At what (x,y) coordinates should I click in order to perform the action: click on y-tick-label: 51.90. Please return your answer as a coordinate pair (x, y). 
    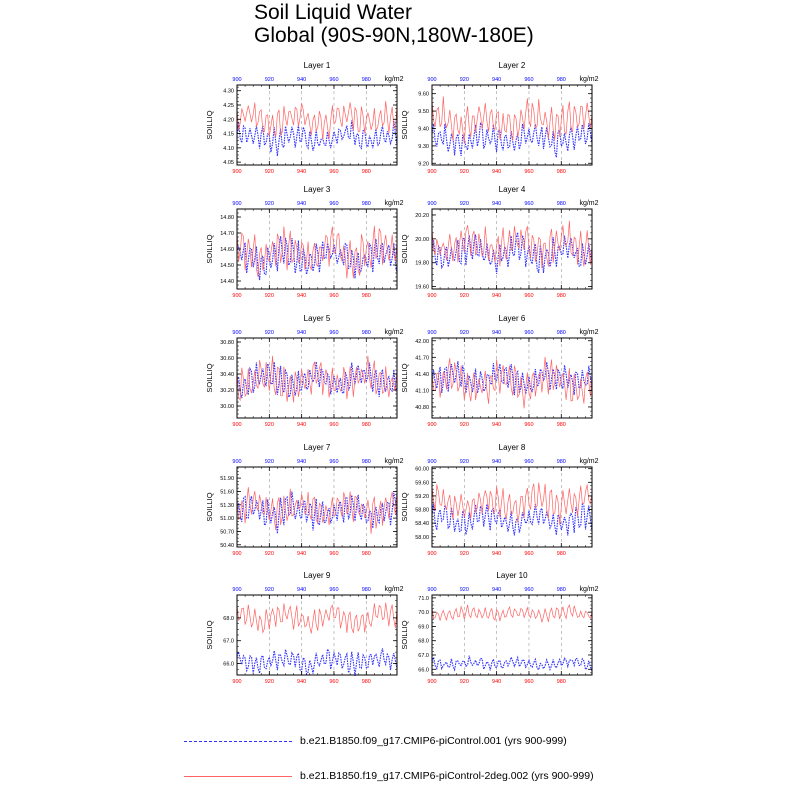
    Looking at the image, I should click on (227, 479).